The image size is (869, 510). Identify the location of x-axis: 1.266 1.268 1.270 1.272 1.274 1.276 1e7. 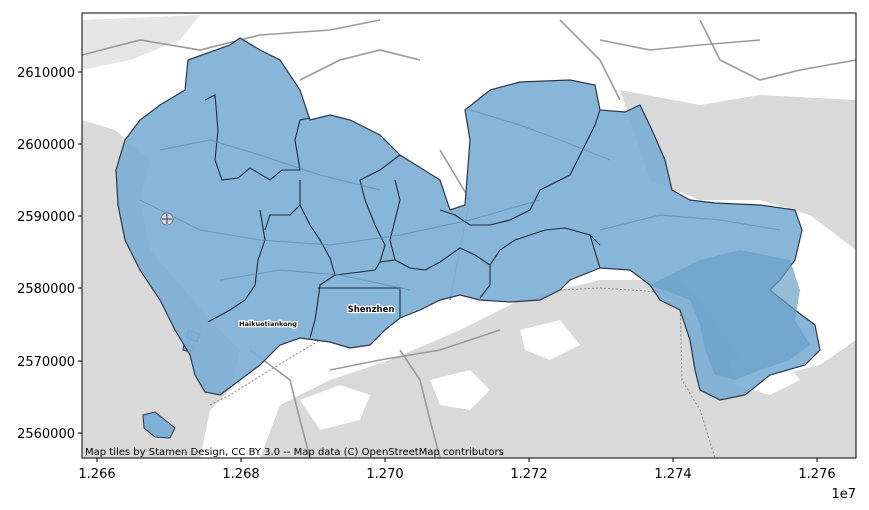
(467, 480).